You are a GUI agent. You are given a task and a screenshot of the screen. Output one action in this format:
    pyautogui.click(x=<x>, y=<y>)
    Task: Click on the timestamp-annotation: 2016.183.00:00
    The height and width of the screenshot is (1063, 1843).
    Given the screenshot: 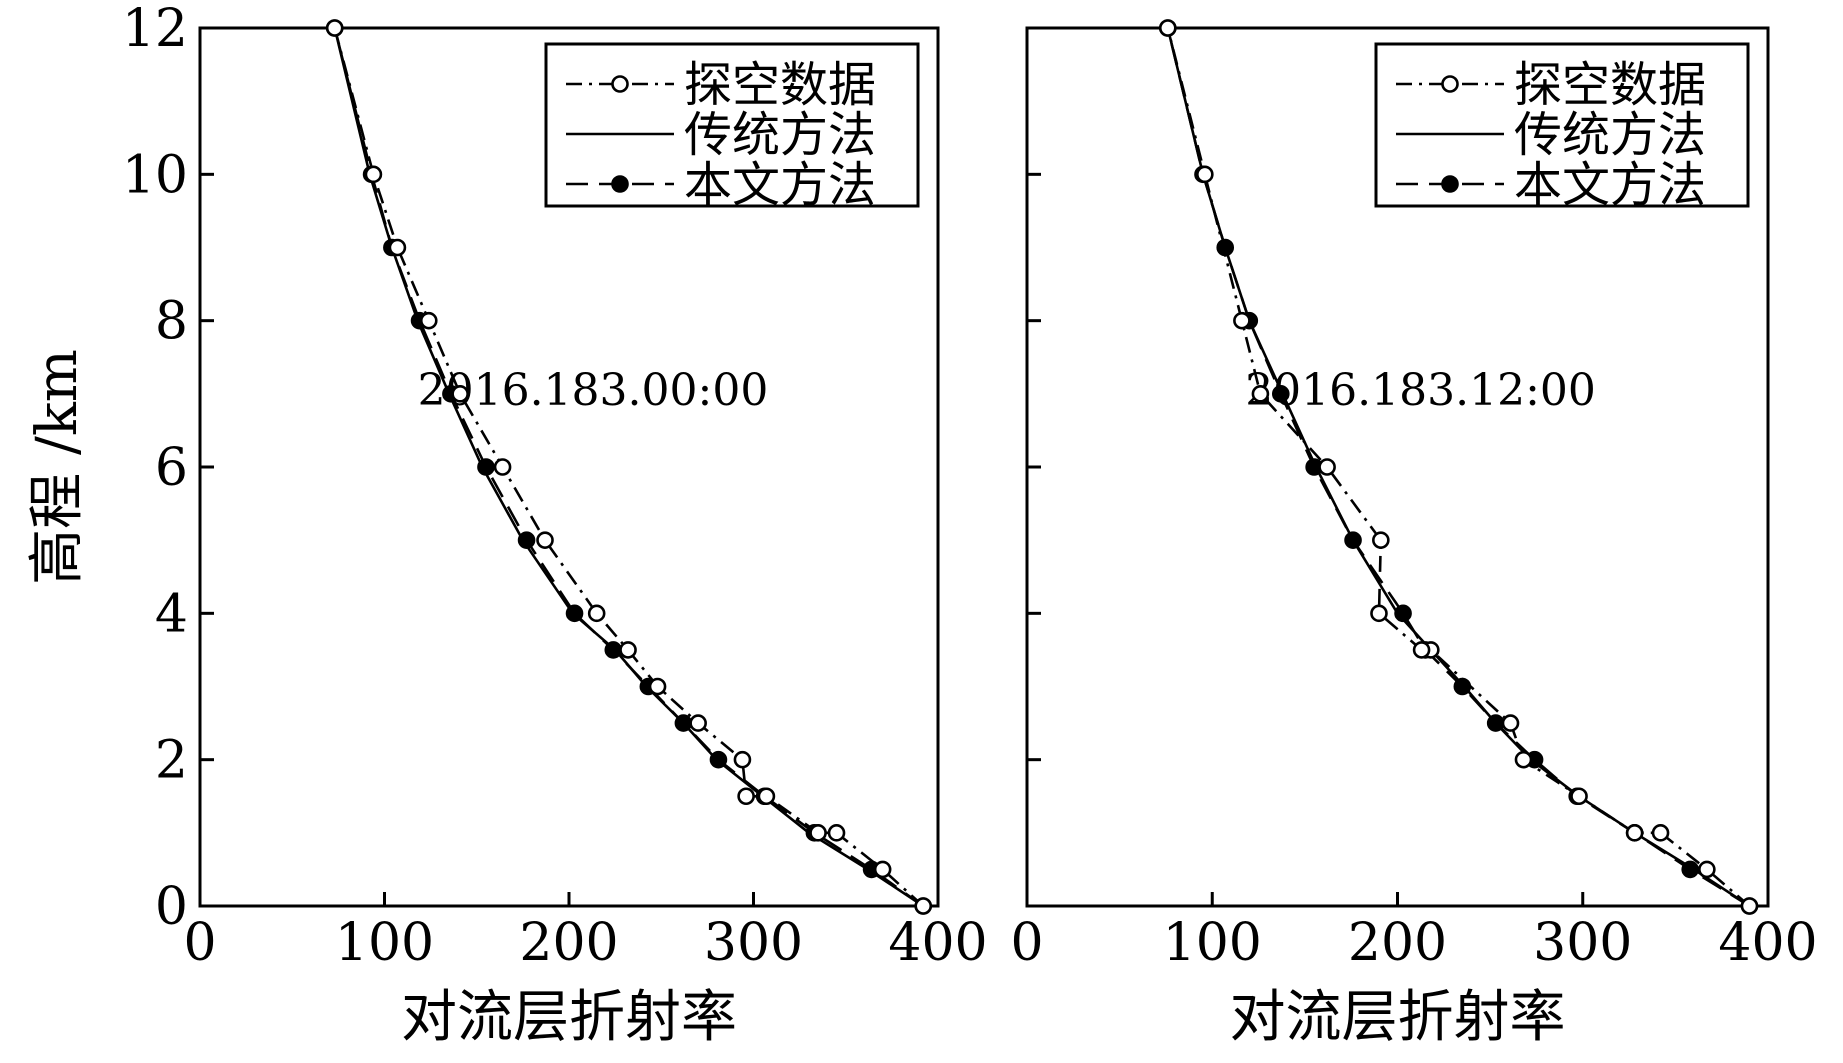 What is the action you would take?
    pyautogui.click(x=593, y=390)
    